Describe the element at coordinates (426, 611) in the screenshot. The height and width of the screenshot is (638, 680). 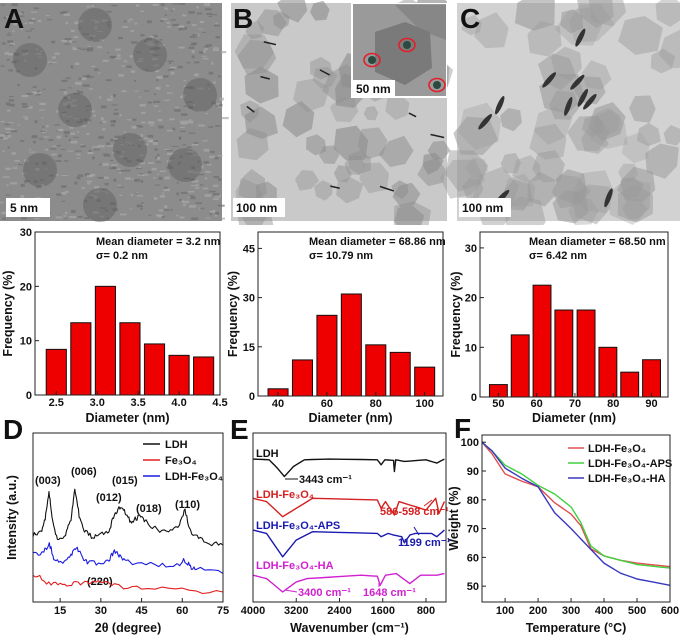
I see `x-tick-label: 800` at that location.